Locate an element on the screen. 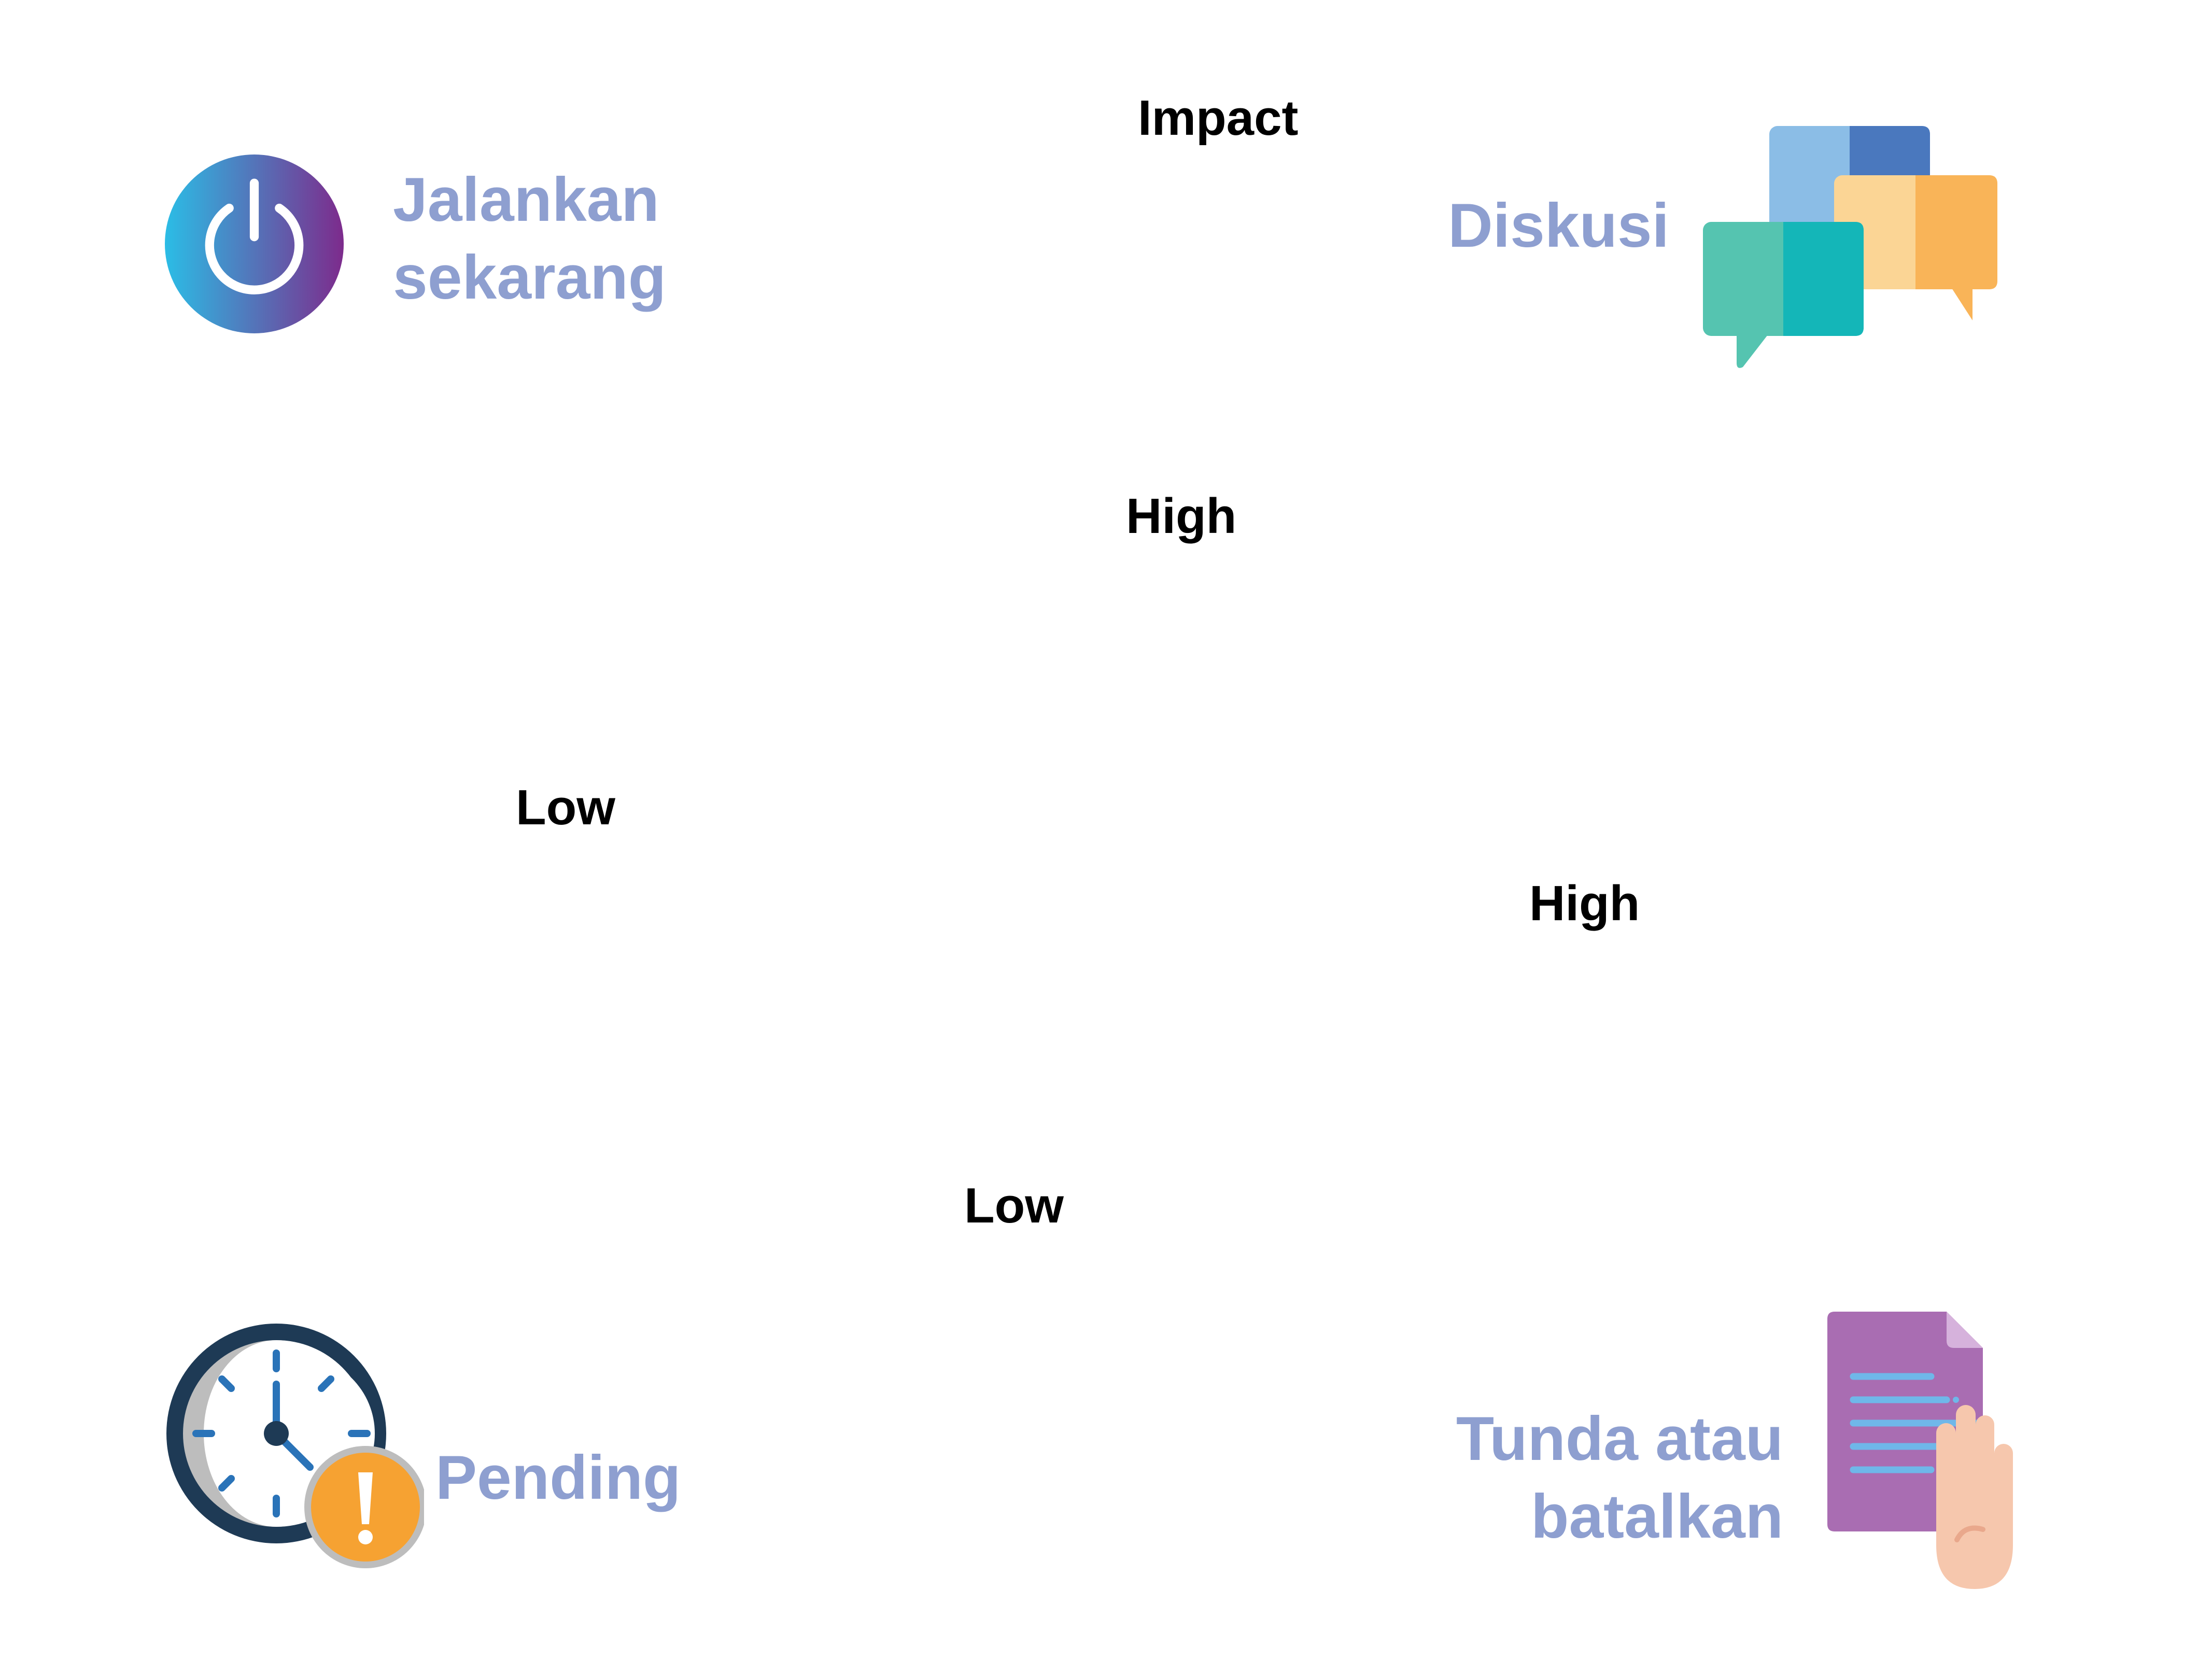 This screenshot has width=2212, height=1659. vertical-axis-title: Impact is located at coordinates (1218, 118).